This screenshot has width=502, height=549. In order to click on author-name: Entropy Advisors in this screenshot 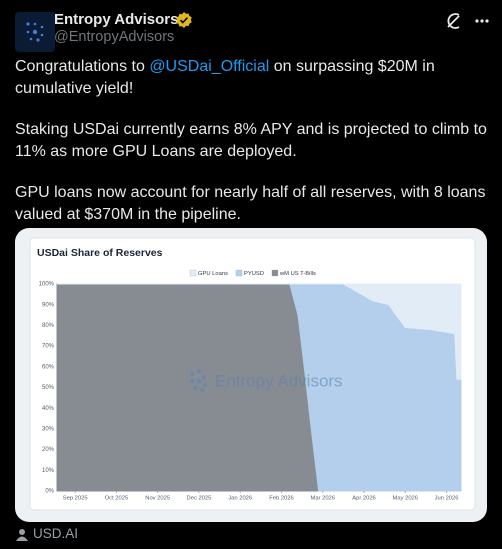, I will do `click(116, 19)`.